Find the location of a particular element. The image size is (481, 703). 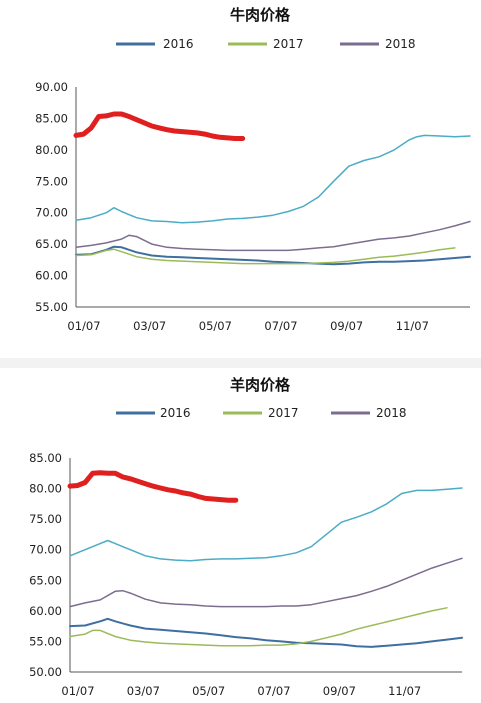

chart-title: 牛肉价格 is located at coordinates (260, 15).